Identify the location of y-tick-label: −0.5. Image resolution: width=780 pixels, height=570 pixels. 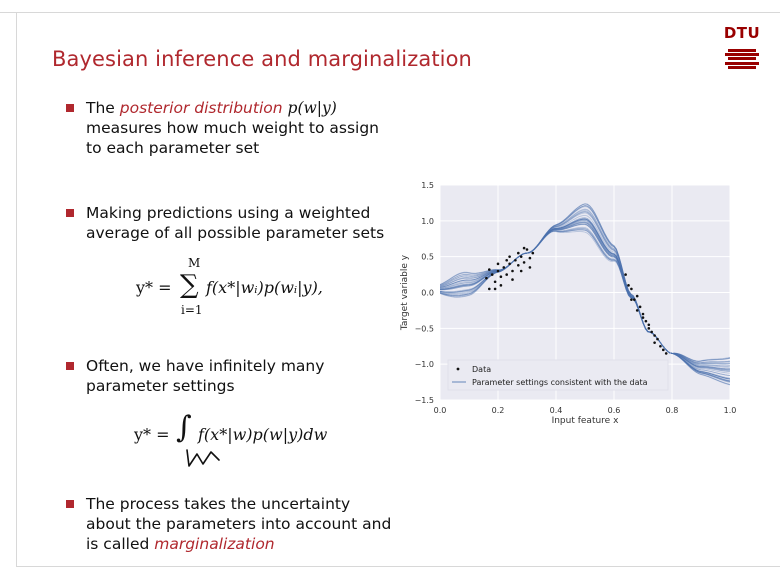
(424, 328).